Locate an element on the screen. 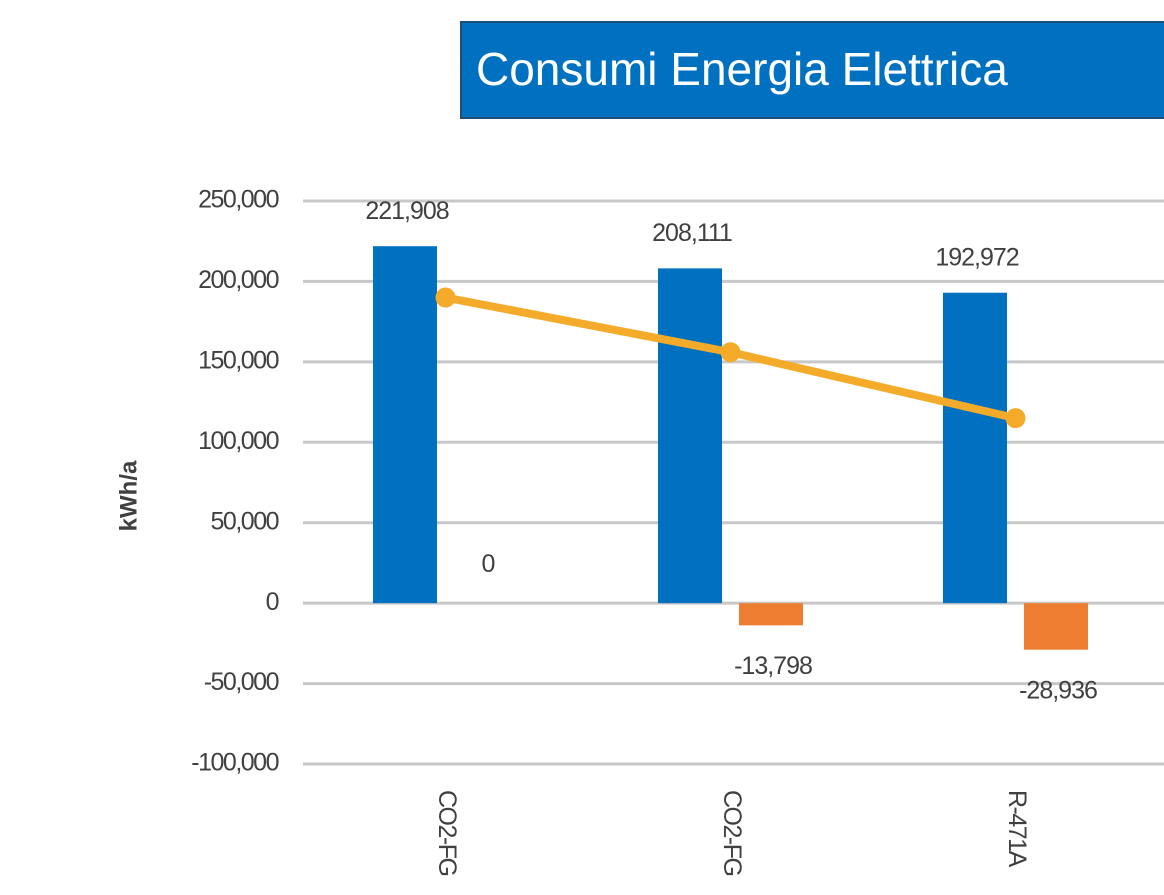 The width and height of the screenshot is (1164, 895). y-tick-label: -100,000 is located at coordinates (234, 763).